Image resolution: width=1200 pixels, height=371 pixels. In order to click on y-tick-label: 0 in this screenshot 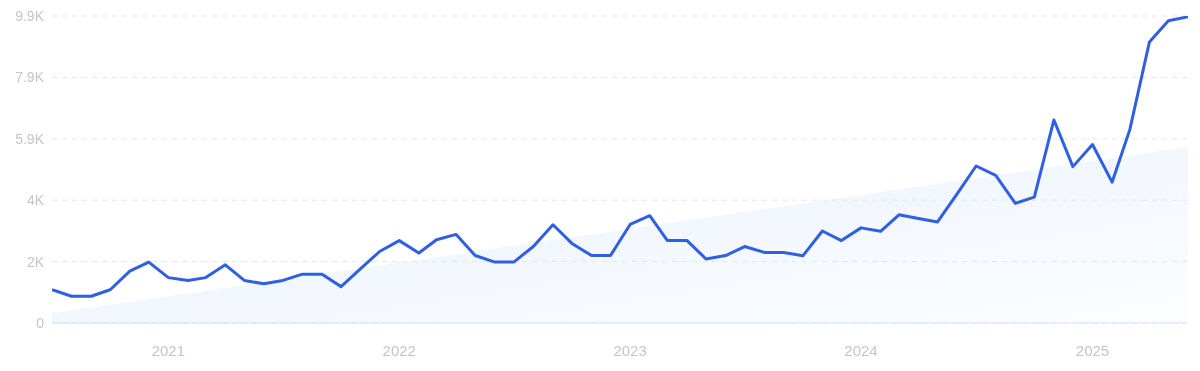, I will do `click(40, 322)`.